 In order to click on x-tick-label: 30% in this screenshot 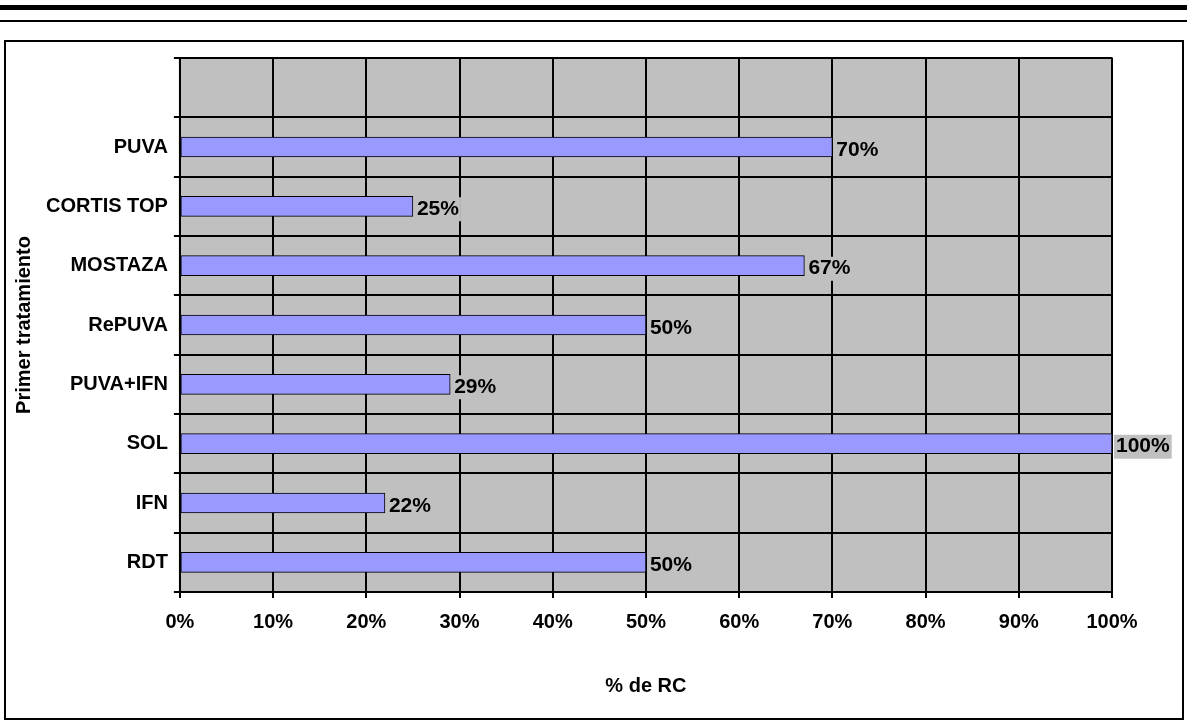, I will do `click(459, 620)`.